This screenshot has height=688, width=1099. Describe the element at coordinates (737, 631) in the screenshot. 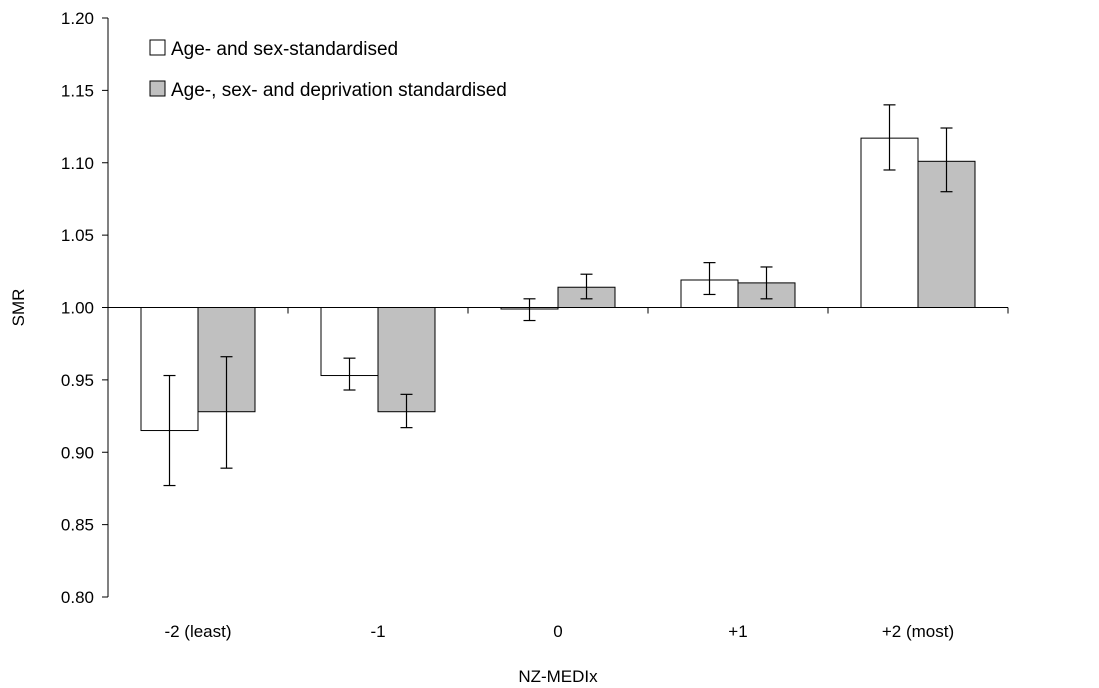

I see `x-tick-label: +1` at that location.